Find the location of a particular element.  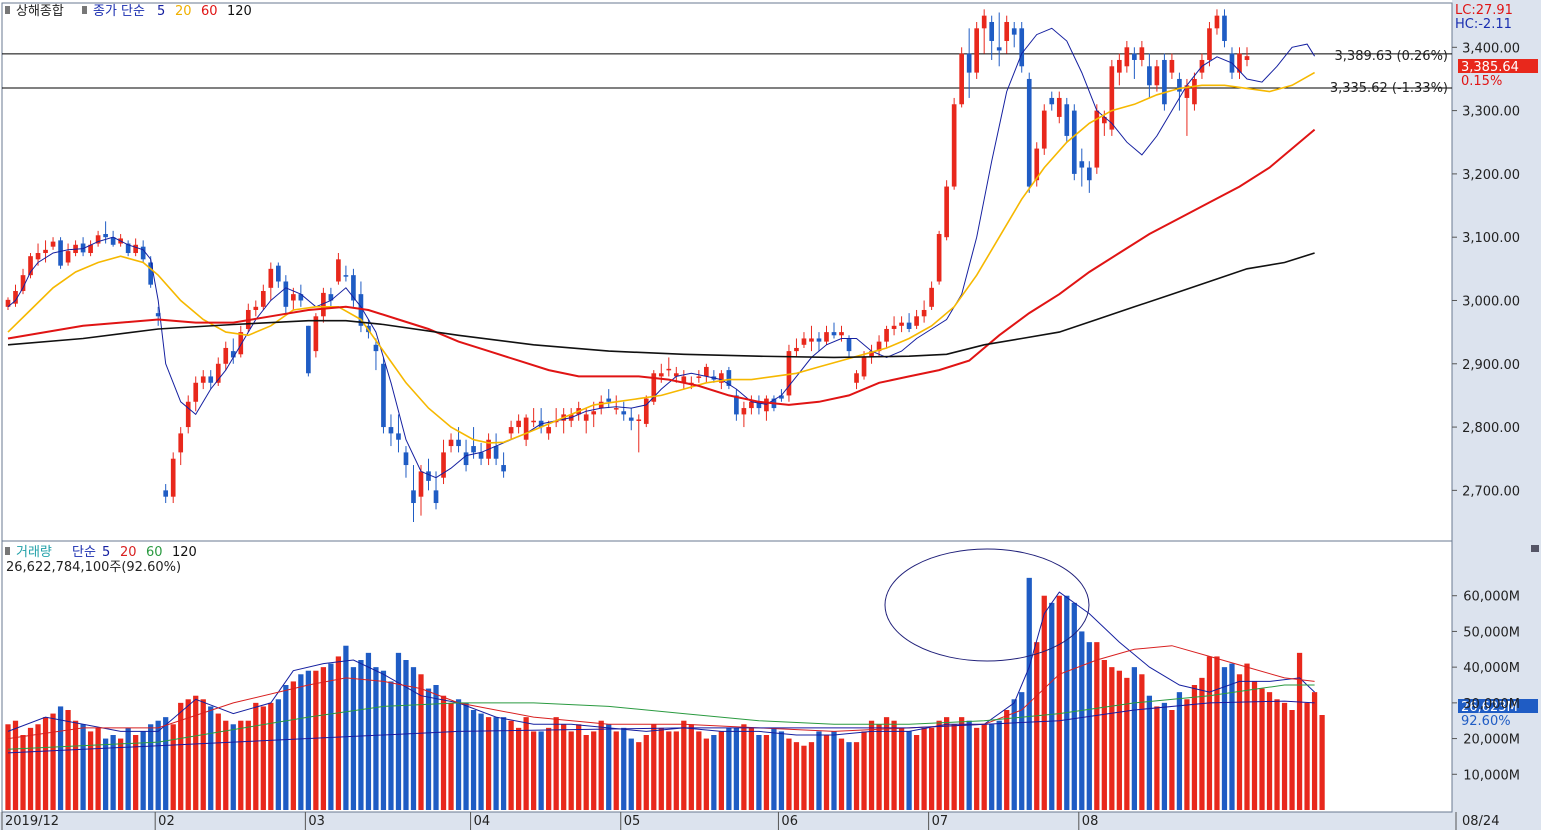

volume-ma60-line is located at coordinates (661, 717).